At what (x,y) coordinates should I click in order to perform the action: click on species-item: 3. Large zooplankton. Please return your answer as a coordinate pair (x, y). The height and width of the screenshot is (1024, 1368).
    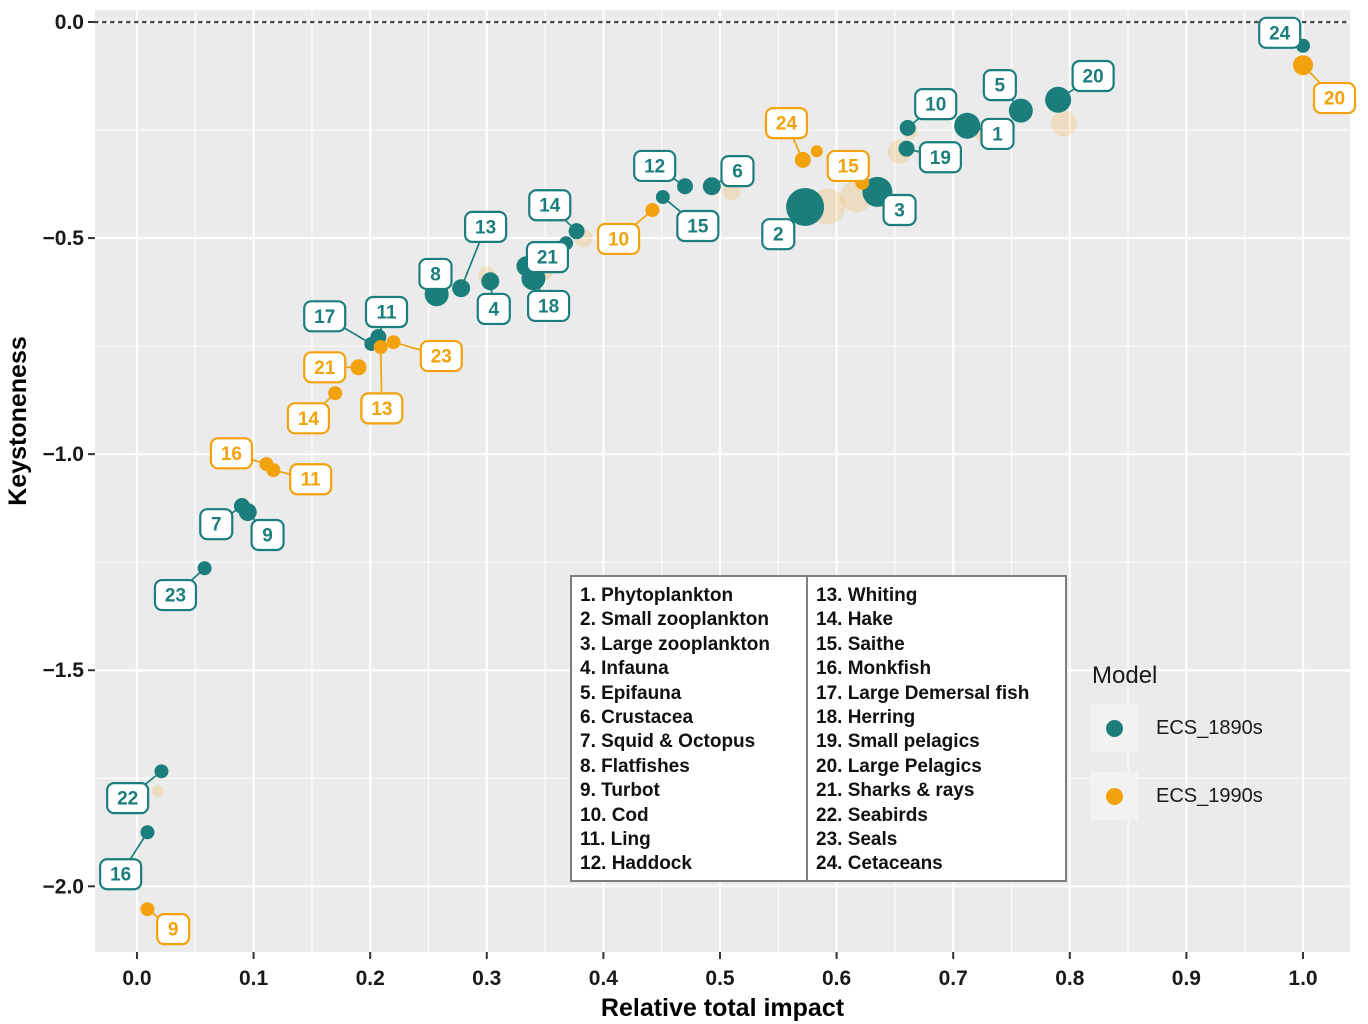
    Looking at the image, I should click on (675, 644).